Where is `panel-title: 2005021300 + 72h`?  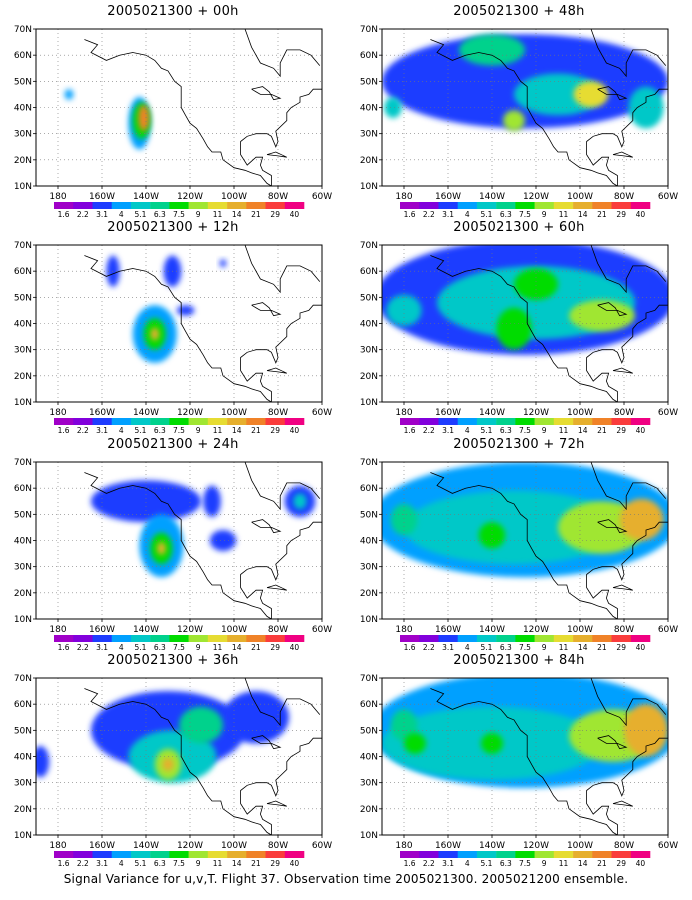
panel-title: 2005021300 + 72h is located at coordinates (519, 444).